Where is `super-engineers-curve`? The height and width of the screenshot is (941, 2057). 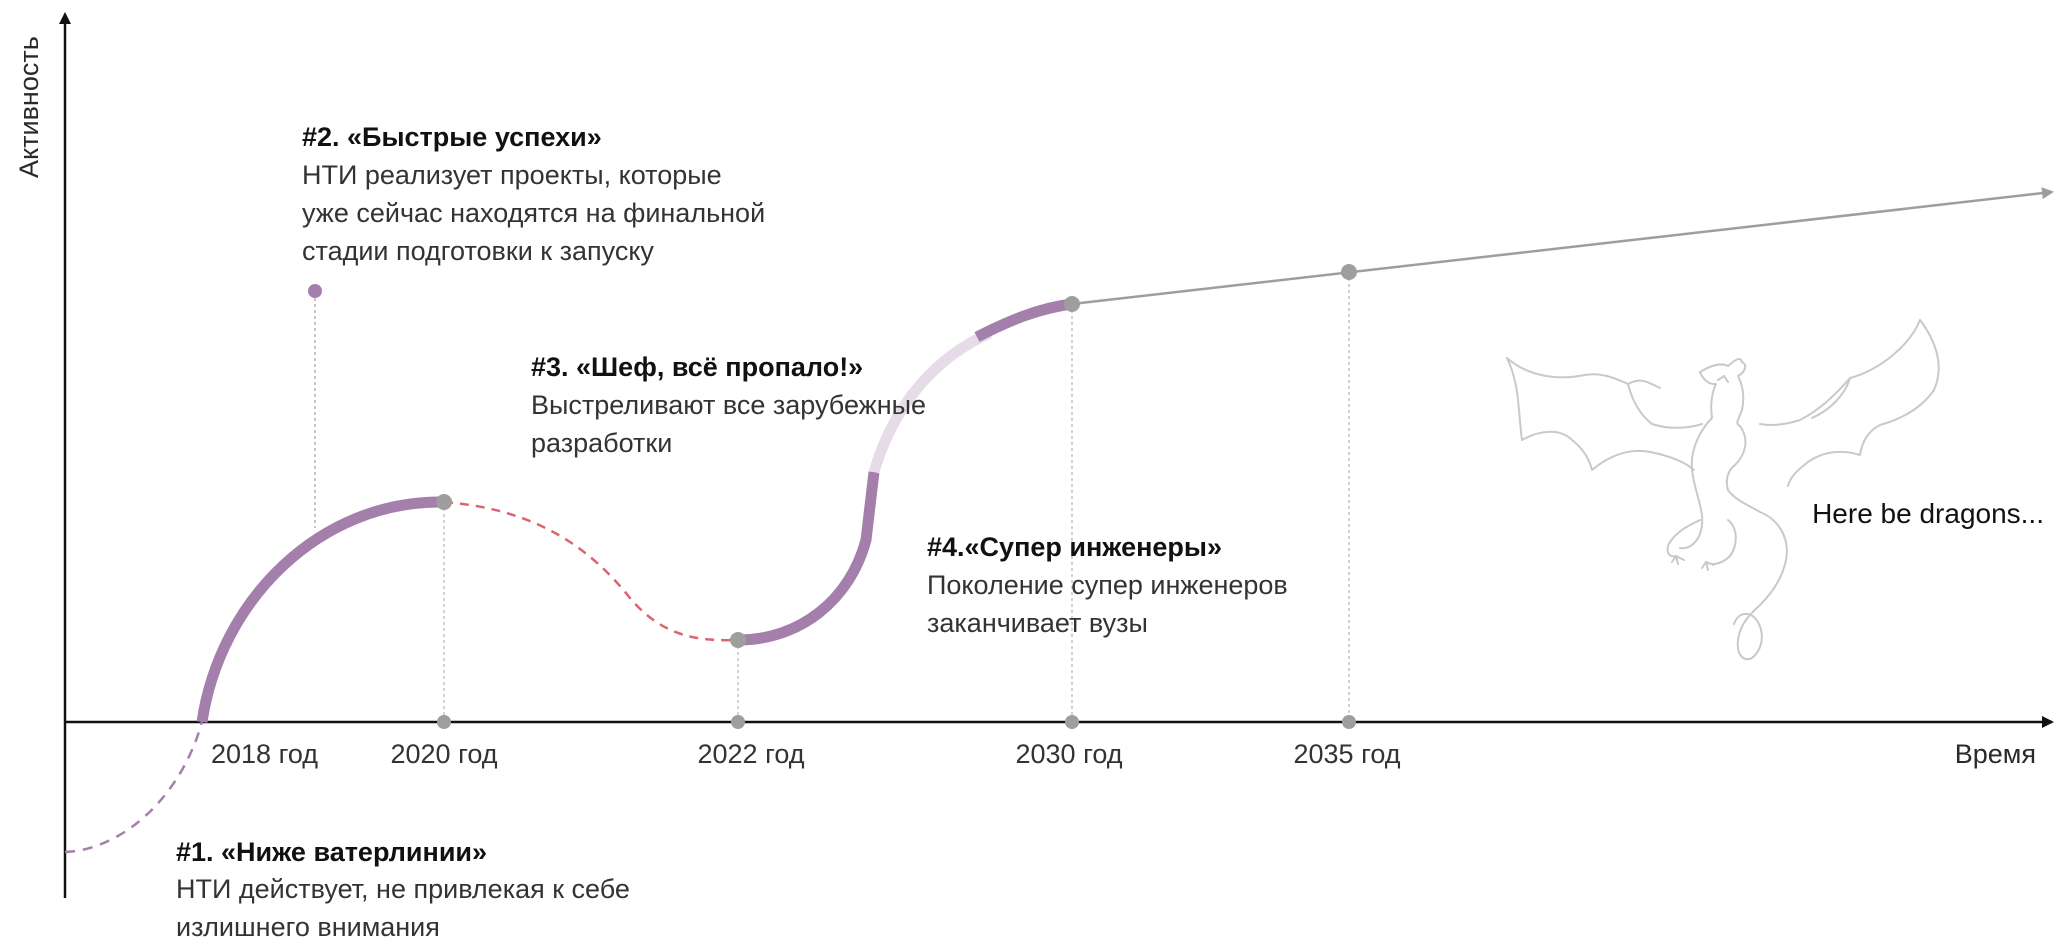 super-engineers-curve is located at coordinates (1023, 320).